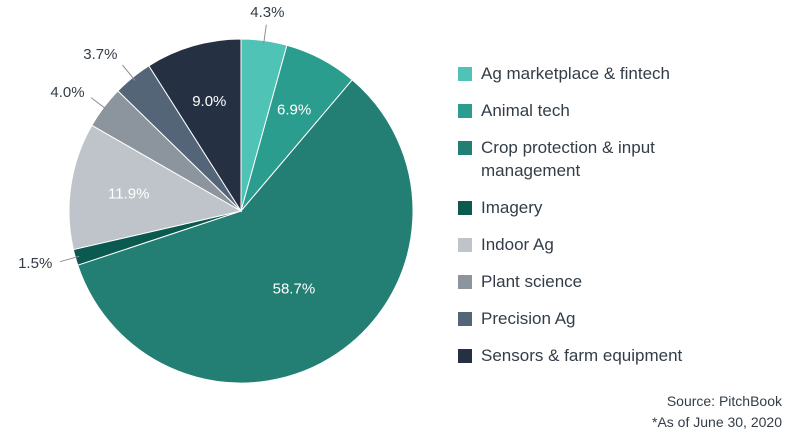 This screenshot has width=800, height=441. Describe the element at coordinates (35, 263) in the screenshot. I see `data-label-imagery: 1.5%` at that location.